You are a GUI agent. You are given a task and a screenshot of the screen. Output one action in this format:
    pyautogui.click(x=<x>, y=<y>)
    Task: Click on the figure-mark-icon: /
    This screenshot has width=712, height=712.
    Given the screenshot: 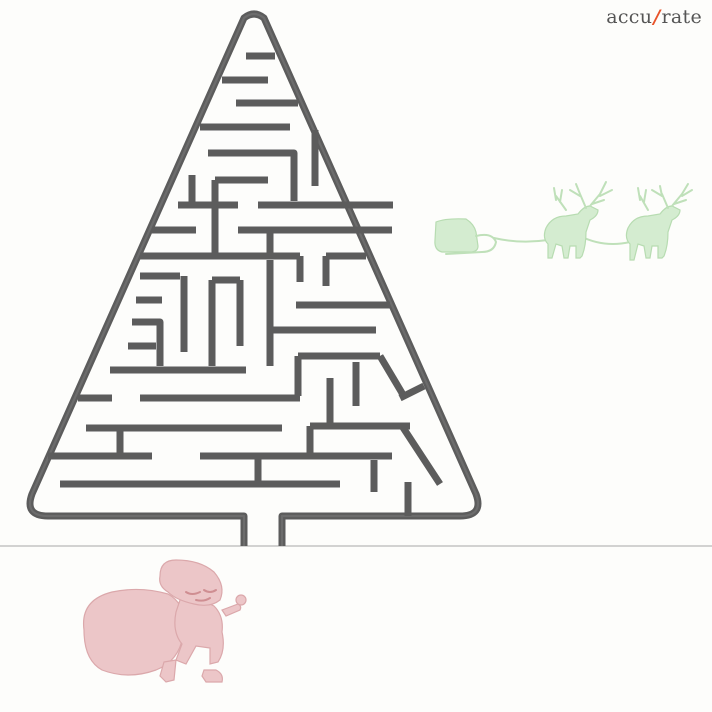 What is the action you would take?
    pyautogui.click(x=657, y=17)
    